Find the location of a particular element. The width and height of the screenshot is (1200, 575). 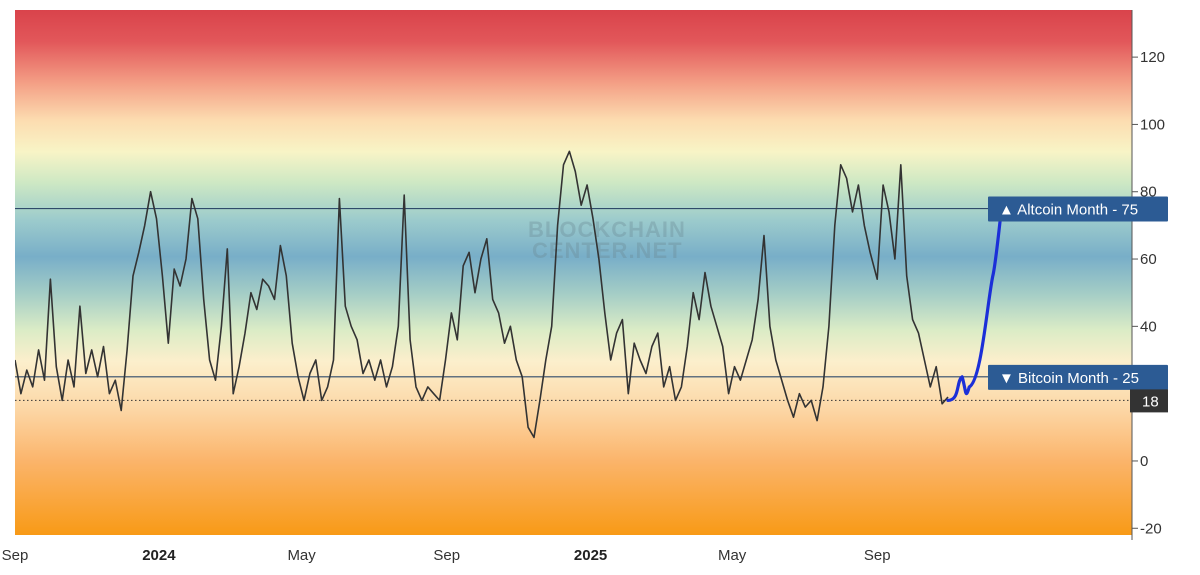

altcoin-tag-background is located at coordinates (1078, 209).